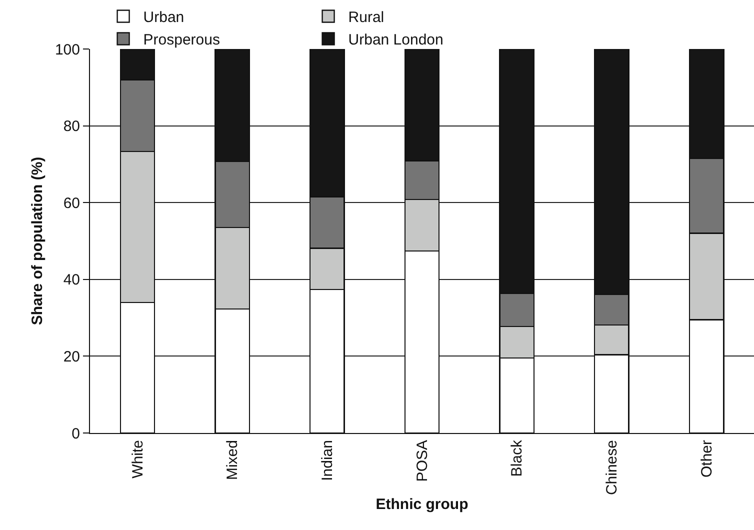 The height and width of the screenshot is (530, 754). What do you see at coordinates (71, 357) in the screenshot?
I see `y-tick-label: 20` at bounding box center [71, 357].